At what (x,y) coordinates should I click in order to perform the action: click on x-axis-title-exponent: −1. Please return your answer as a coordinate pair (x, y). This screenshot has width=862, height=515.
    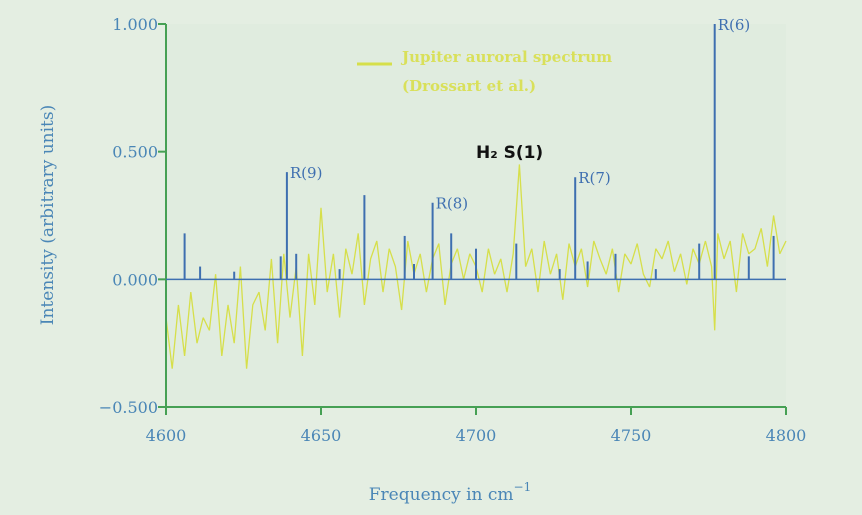
    Looking at the image, I should click on (523, 487).